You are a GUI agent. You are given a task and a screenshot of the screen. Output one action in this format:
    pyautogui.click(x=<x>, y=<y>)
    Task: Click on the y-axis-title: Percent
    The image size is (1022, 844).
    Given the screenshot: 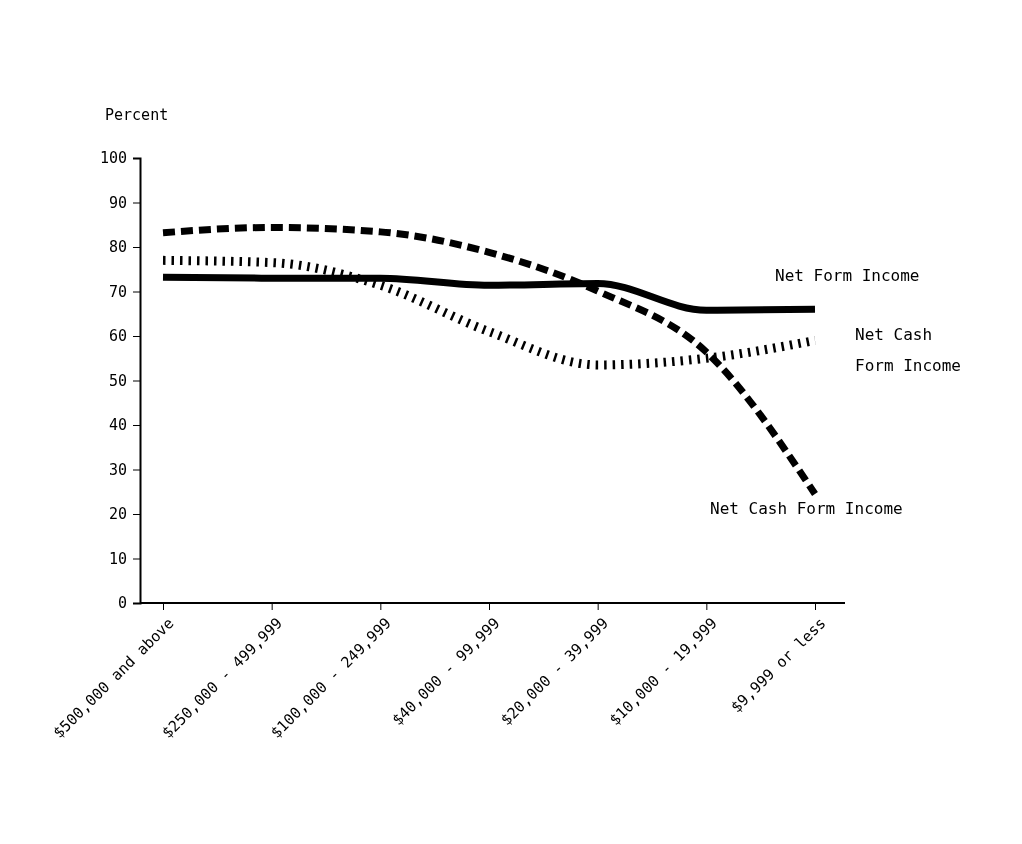 What is the action you would take?
    pyautogui.click(x=137, y=115)
    